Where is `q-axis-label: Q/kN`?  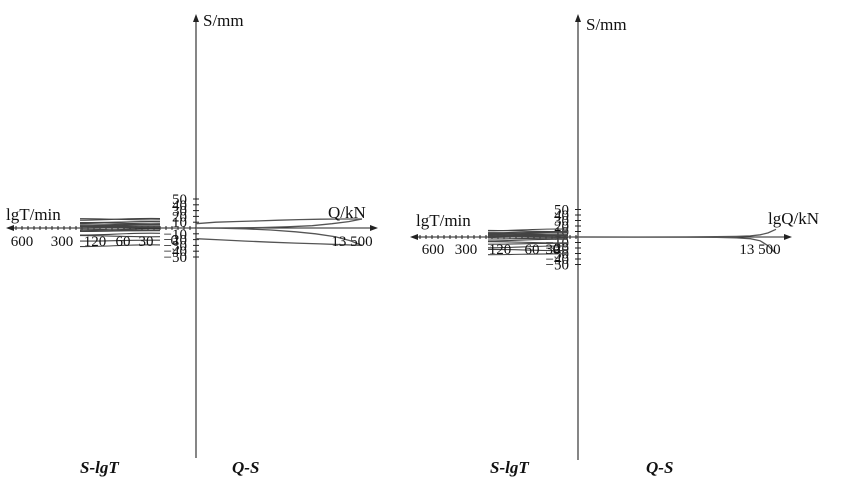 q-axis-label: Q/kN is located at coordinates (347, 212).